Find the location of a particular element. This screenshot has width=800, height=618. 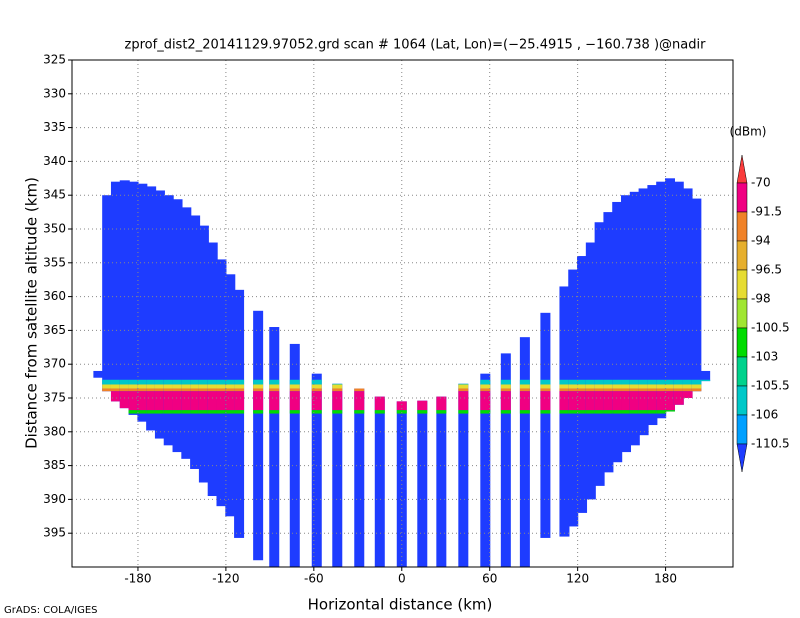

footer: GrADS: COLA/IGES is located at coordinates (51, 610).